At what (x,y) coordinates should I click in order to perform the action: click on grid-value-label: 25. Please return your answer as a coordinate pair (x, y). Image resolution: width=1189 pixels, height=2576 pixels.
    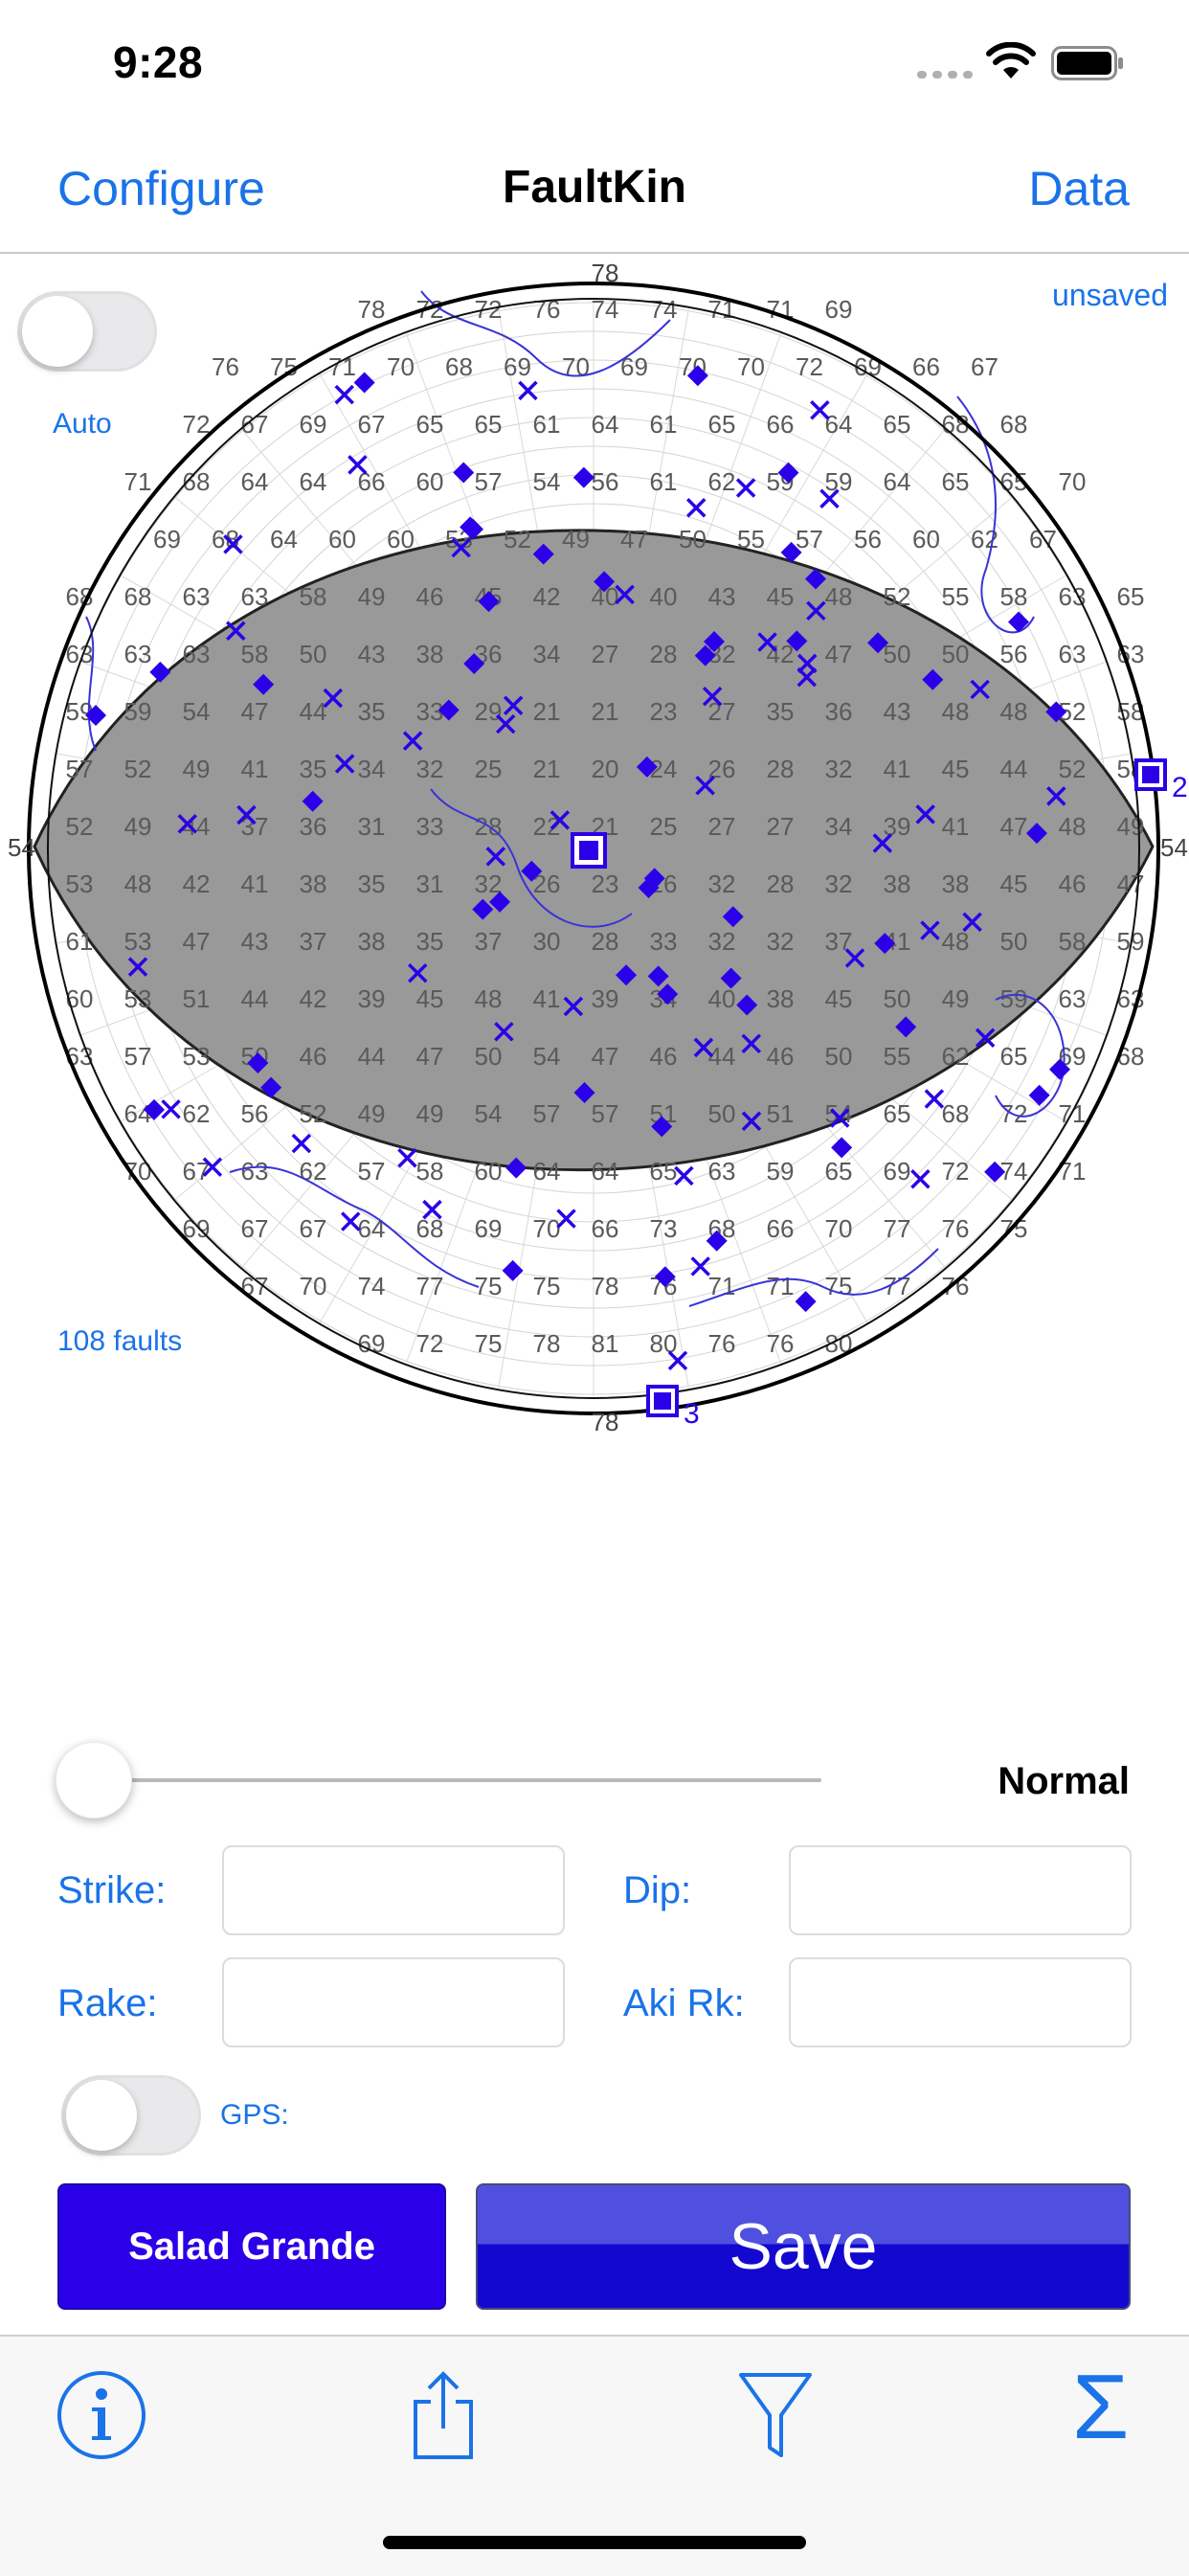
    Looking at the image, I should click on (664, 826).